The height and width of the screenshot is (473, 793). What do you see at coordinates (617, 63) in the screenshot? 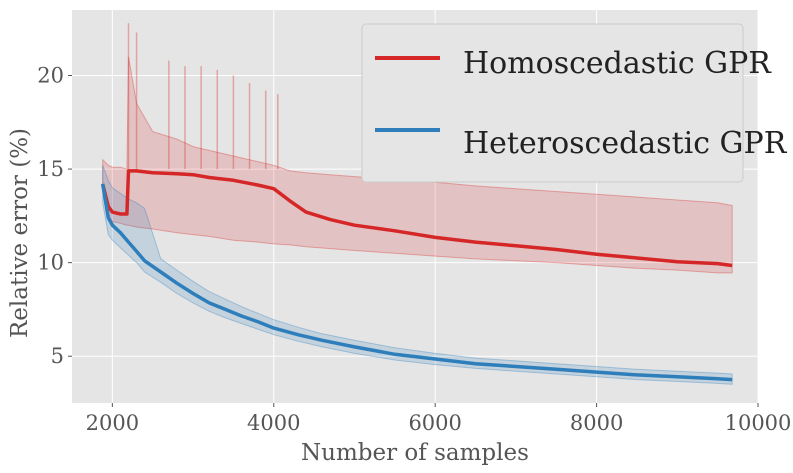
I see `legend-label-homoscedastic: Homoscedastic GPR` at bounding box center [617, 63].